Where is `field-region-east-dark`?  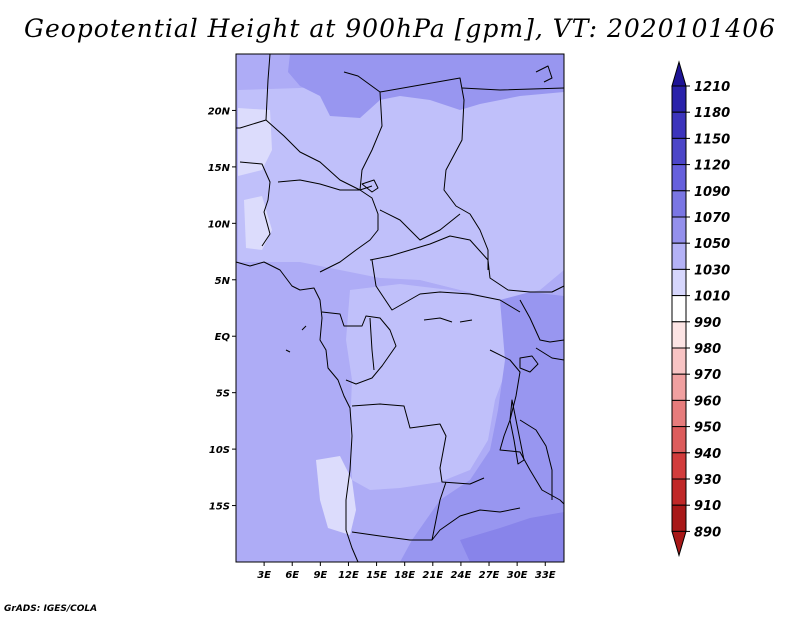
field-region-east-dark is located at coordinates (482, 427).